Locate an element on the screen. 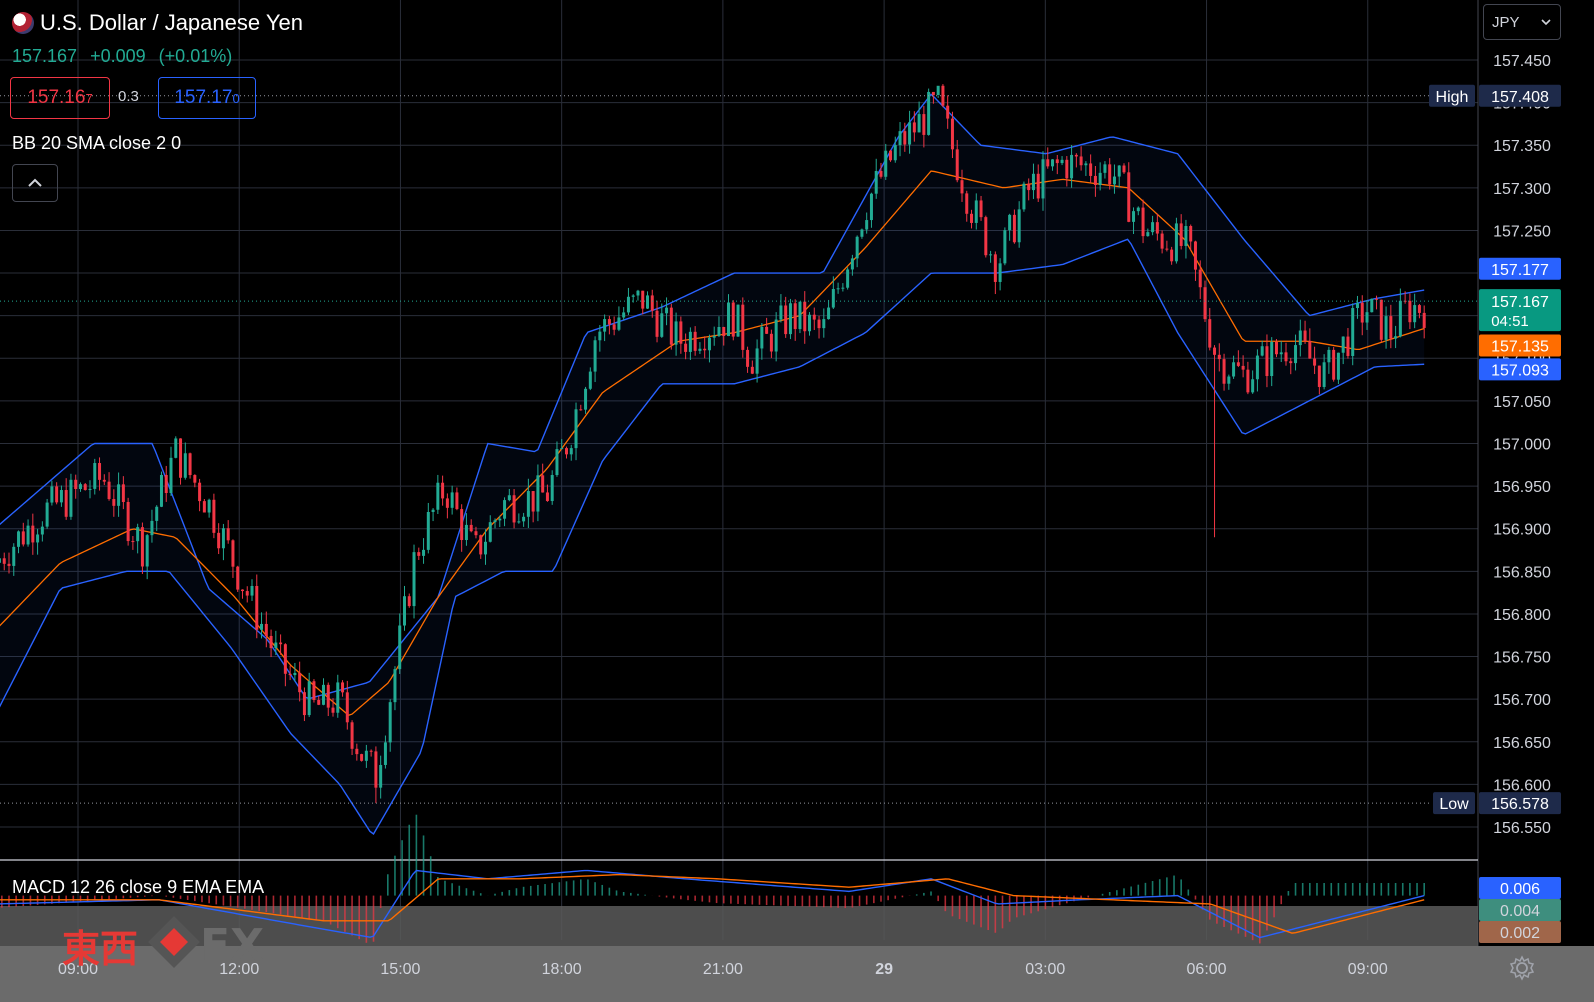 The height and width of the screenshot is (1002, 1594). high-label-tag-bg is located at coordinates (1452, 95).